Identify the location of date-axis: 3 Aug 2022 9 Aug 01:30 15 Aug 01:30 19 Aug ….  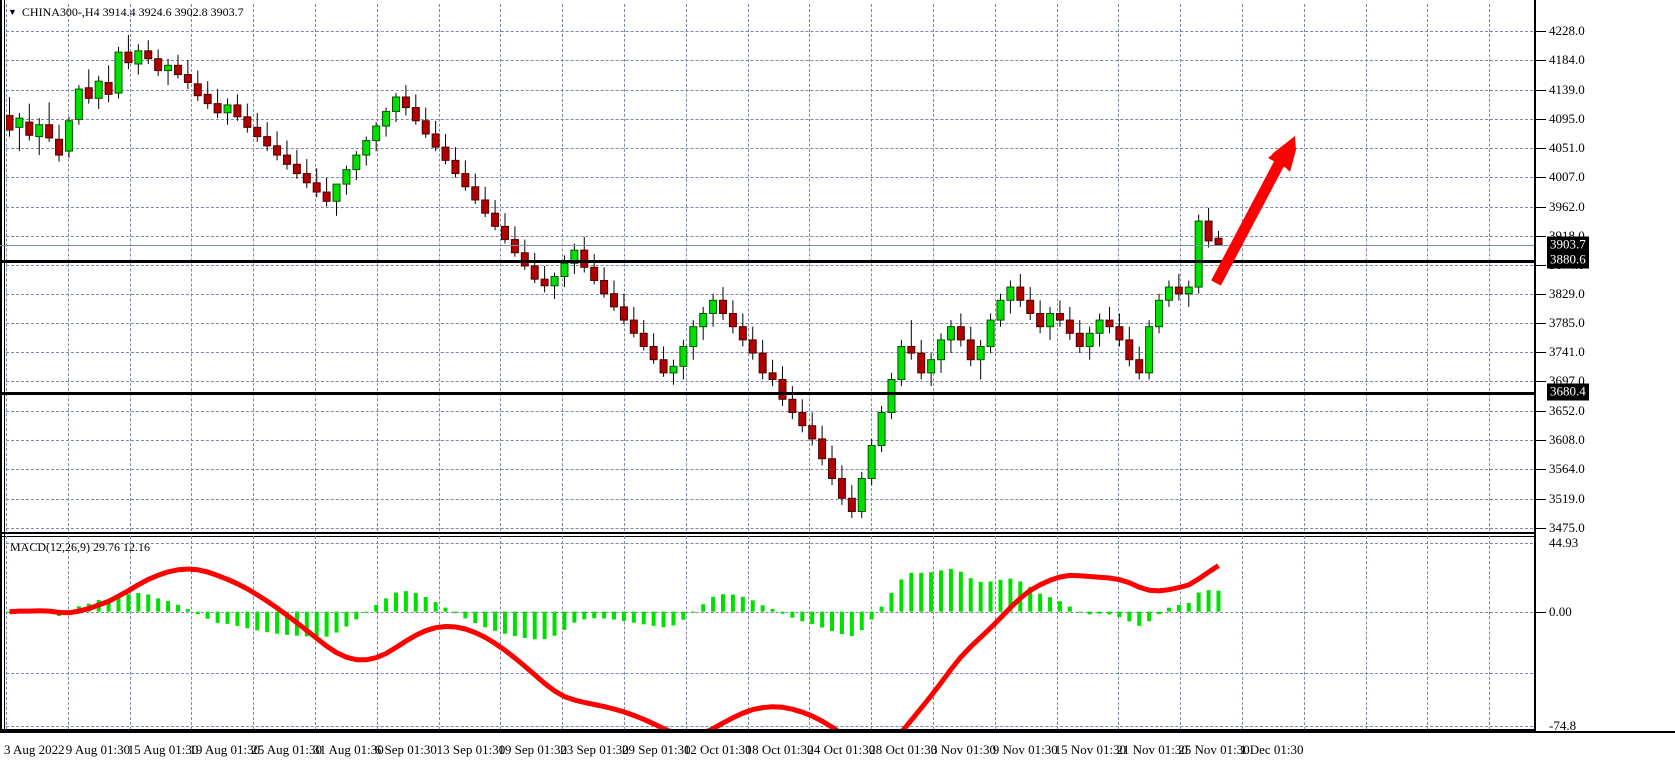
(837, 747).